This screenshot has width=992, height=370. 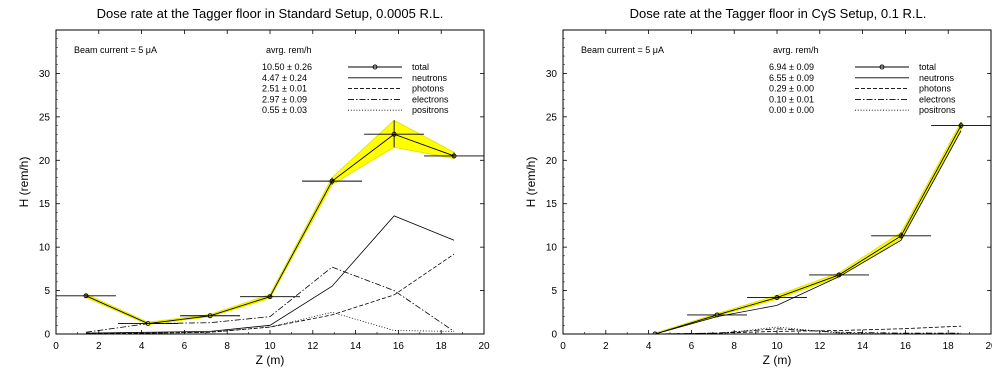 What do you see at coordinates (552, 161) in the screenshot?
I see `chart-2-ytick-label: 20` at bounding box center [552, 161].